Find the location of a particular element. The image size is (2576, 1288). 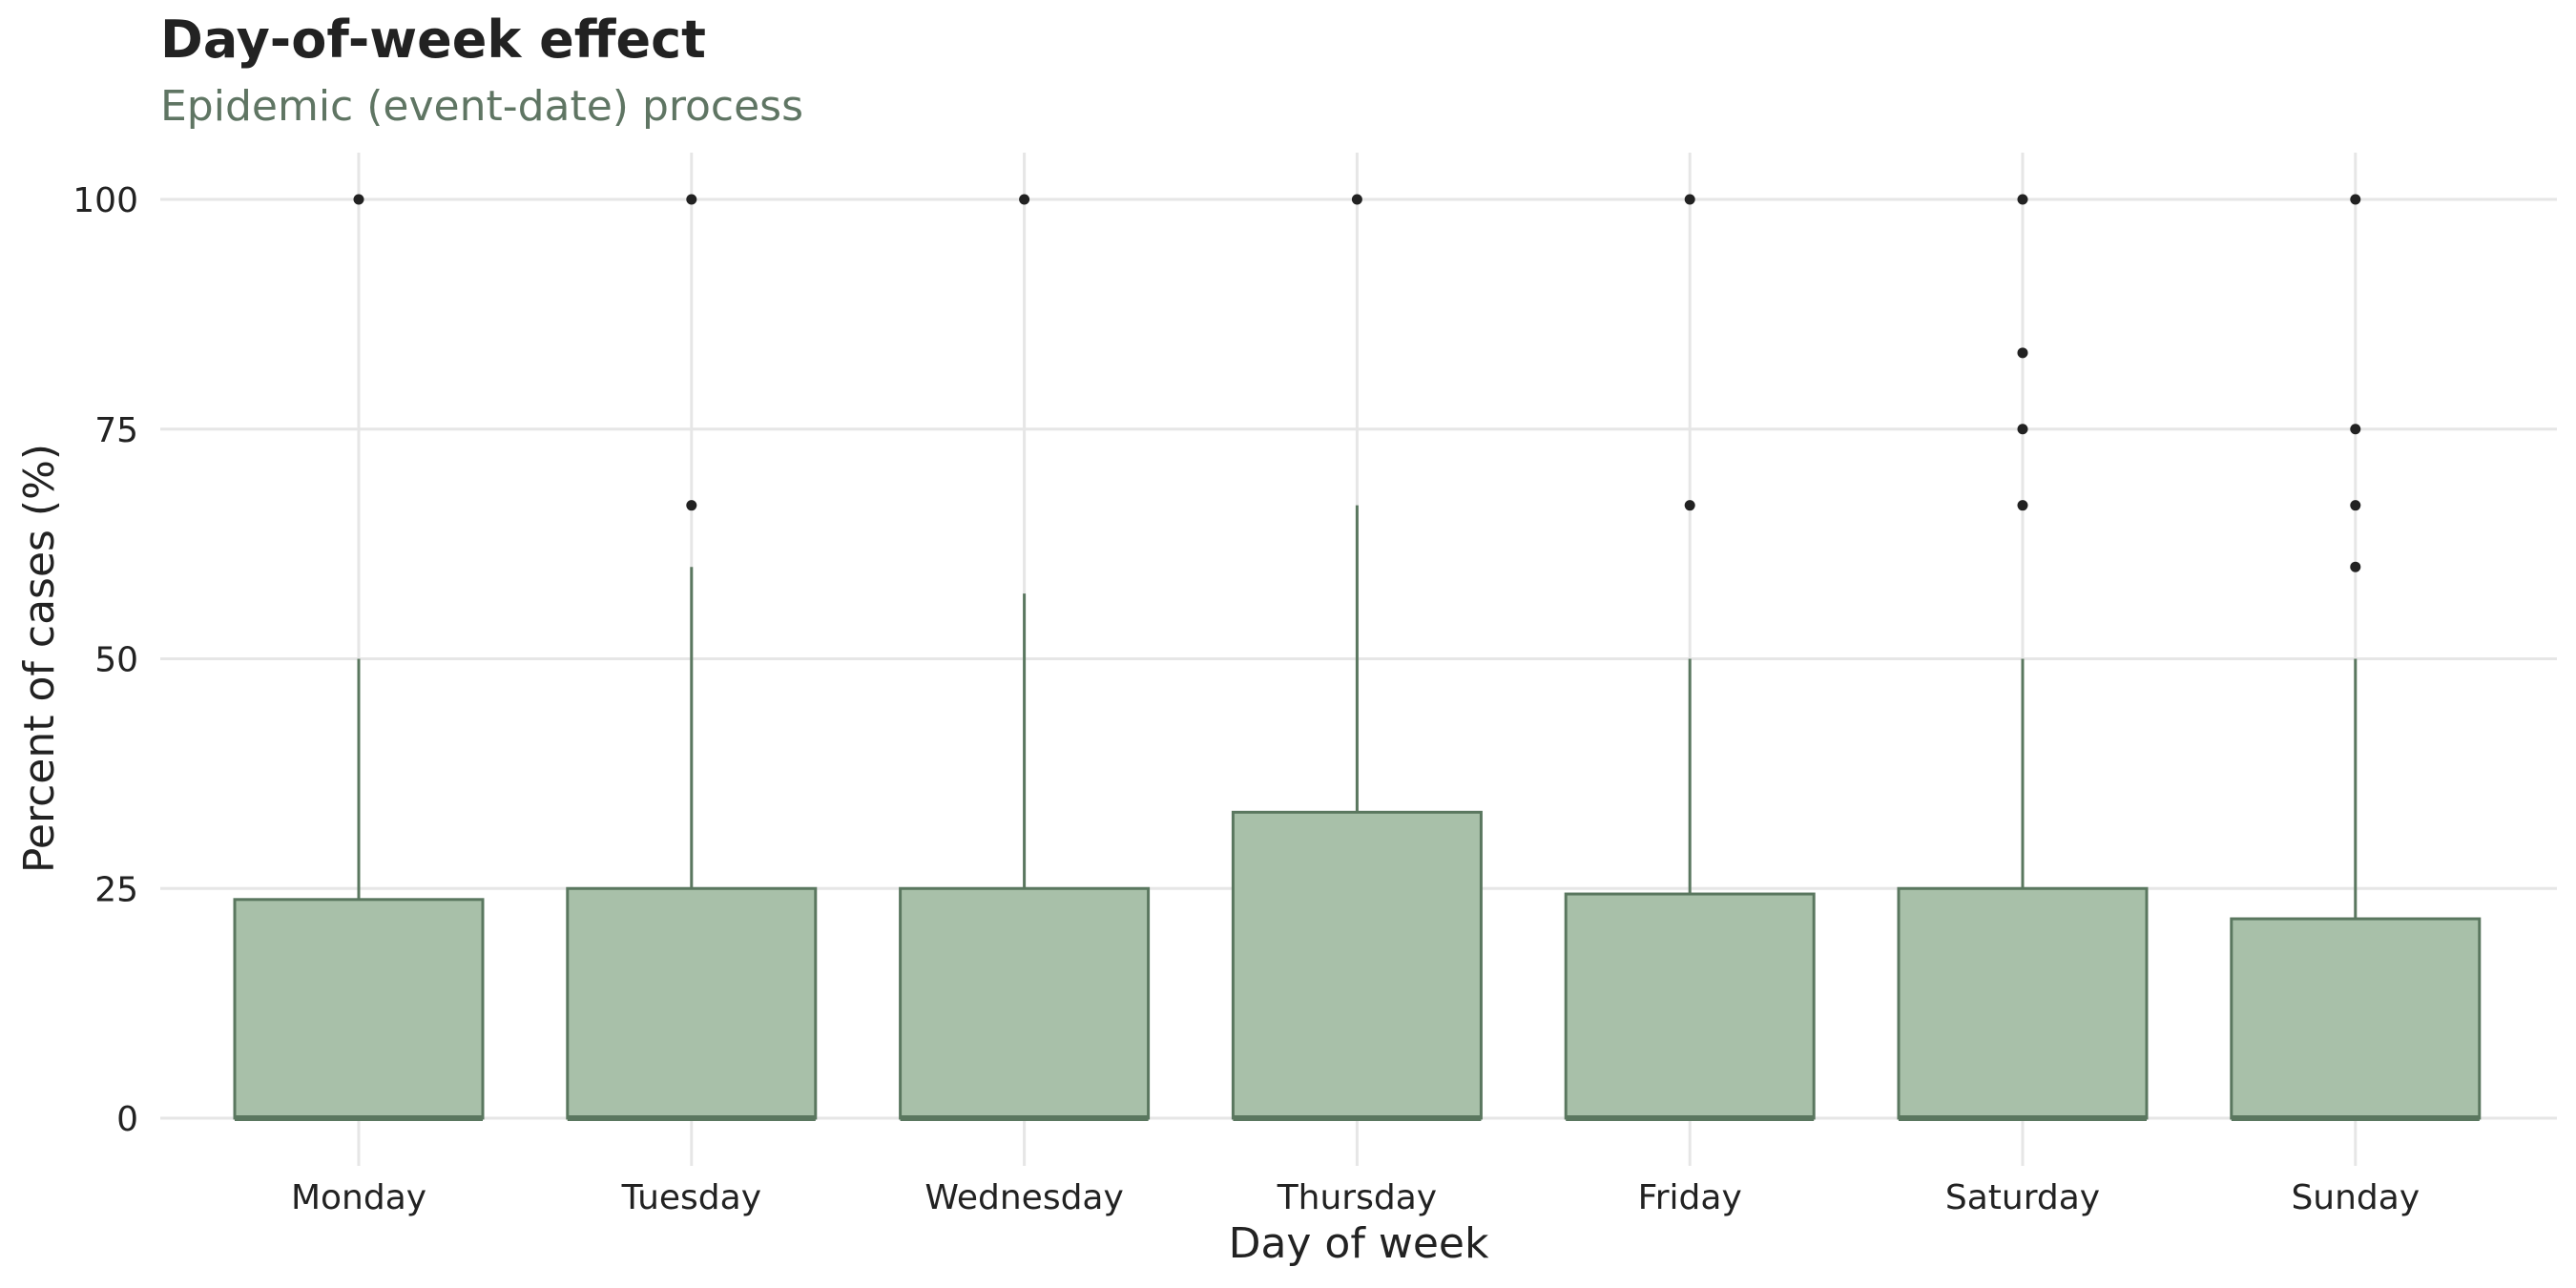

x-tick-label: Monday is located at coordinates (358, 1197).